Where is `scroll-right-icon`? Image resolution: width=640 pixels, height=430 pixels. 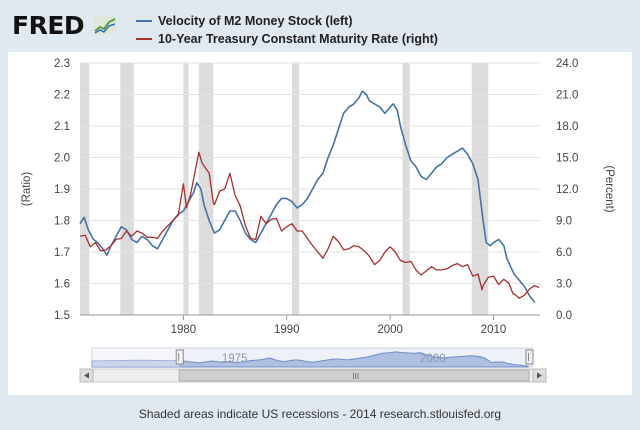
scroll-right-icon is located at coordinates (539, 375).